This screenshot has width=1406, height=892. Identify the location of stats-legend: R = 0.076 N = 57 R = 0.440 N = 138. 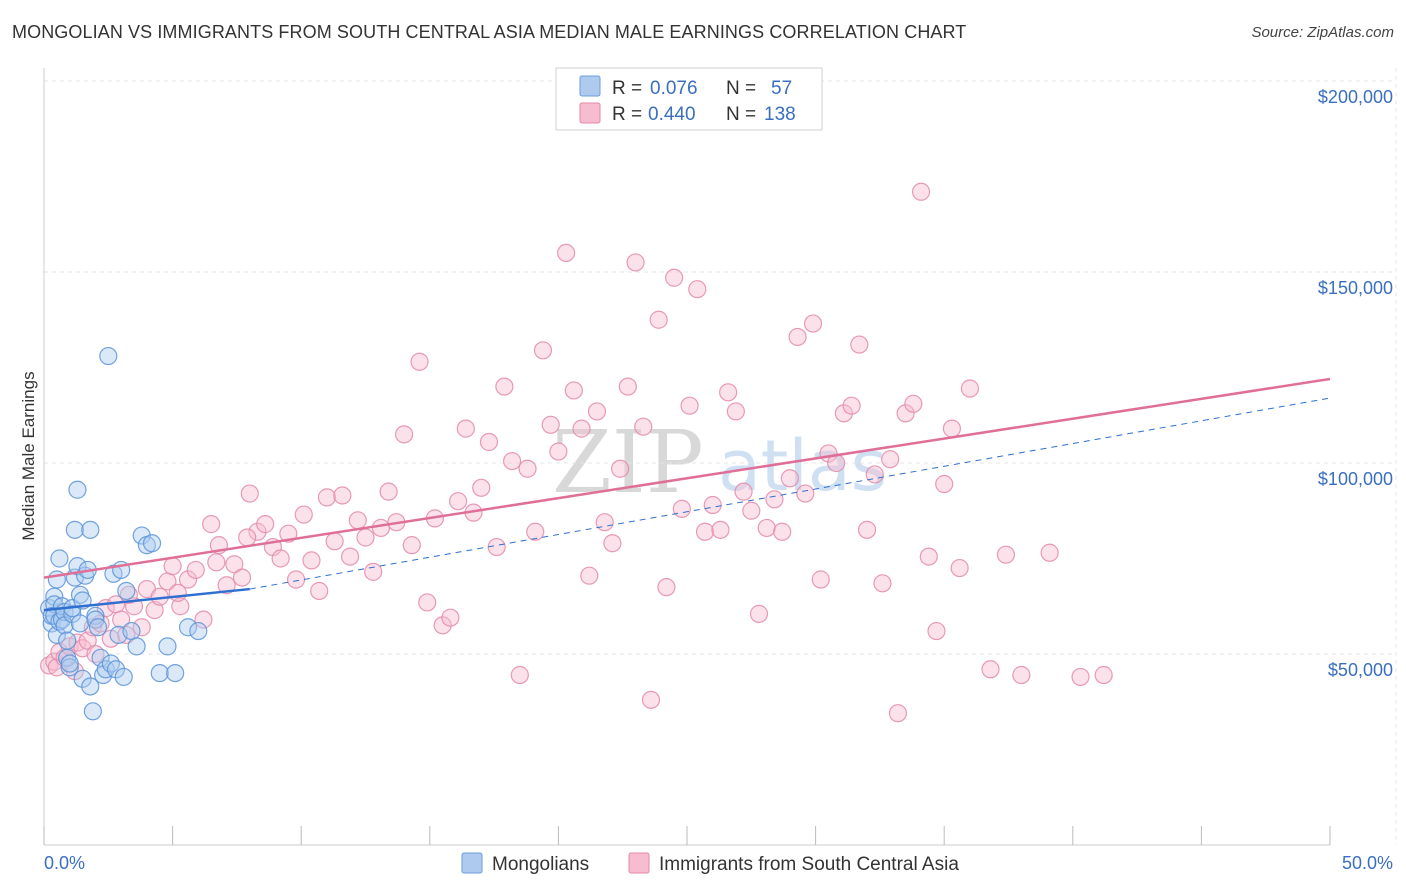
(689, 99).